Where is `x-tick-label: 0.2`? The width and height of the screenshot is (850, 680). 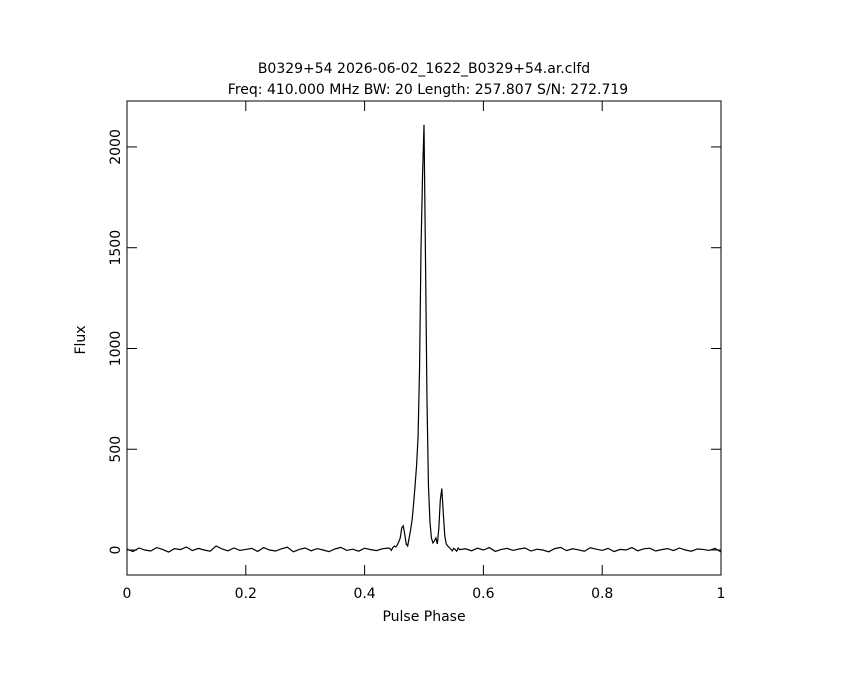
x-tick-label: 0.2 is located at coordinates (246, 594).